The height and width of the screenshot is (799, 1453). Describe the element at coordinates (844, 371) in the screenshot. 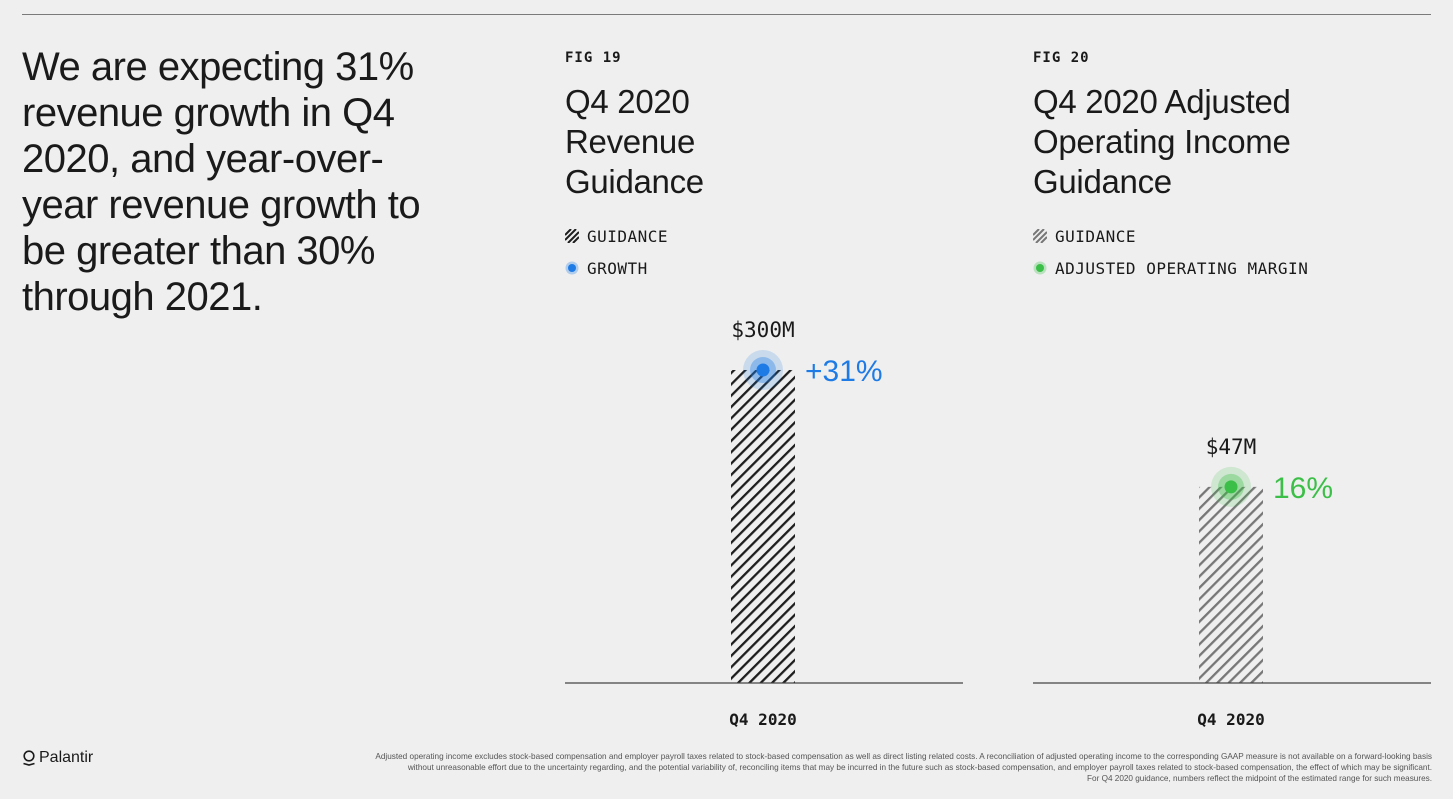

I see `marker-label: +31%` at that location.